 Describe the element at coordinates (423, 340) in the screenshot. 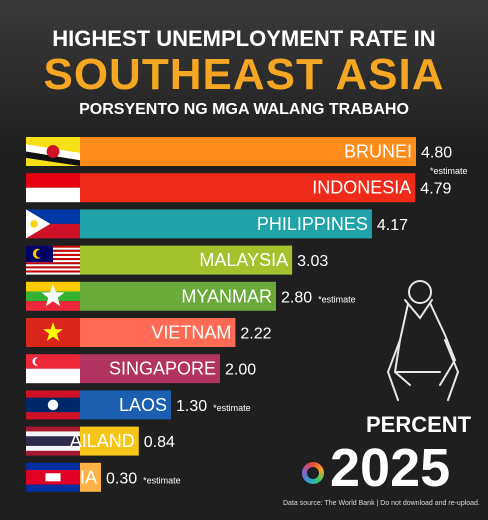

I see `sitting-person-illustration` at that location.